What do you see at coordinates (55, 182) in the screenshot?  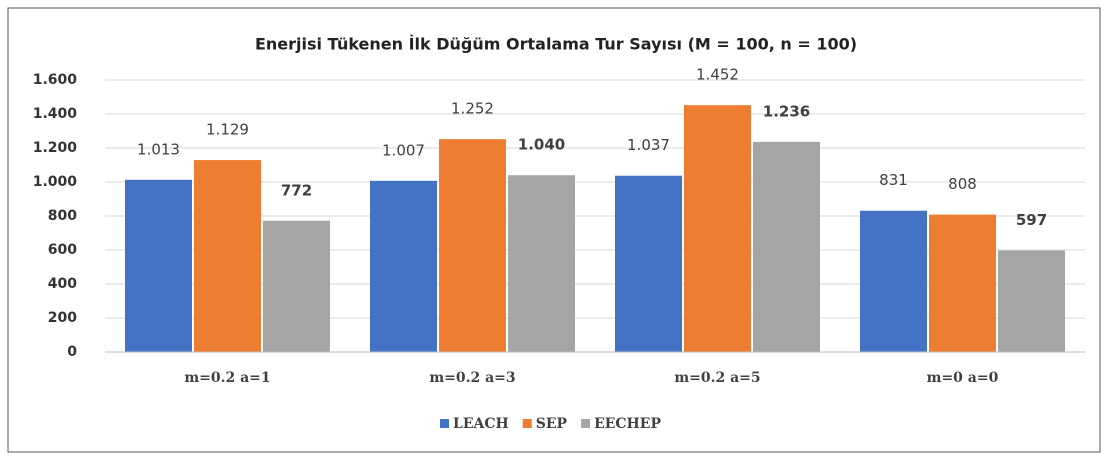 I see `y-tick-label: 1.000` at bounding box center [55, 182].